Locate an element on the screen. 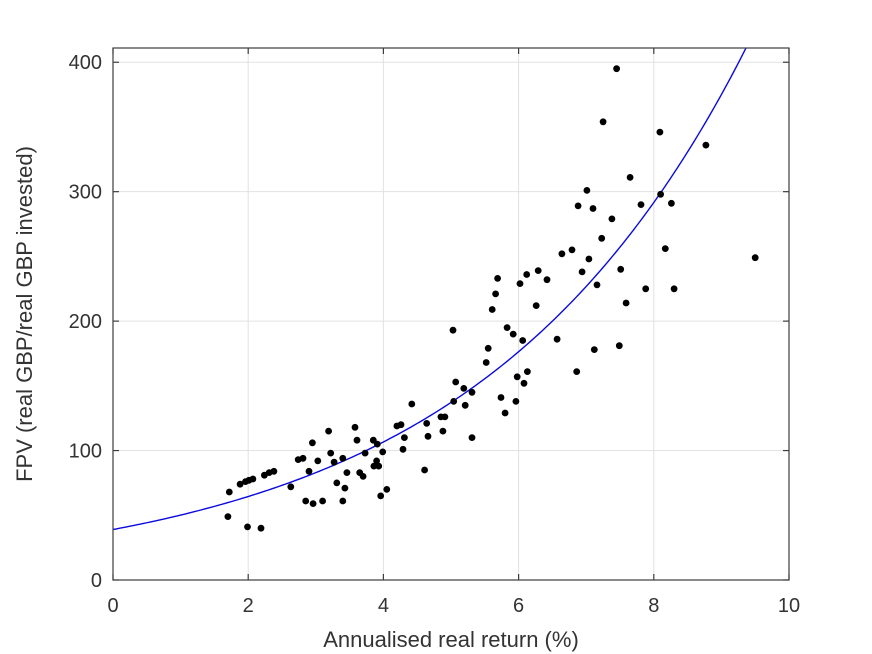 The height and width of the screenshot is (654, 872). x-tick-label: 2 is located at coordinates (248, 606).